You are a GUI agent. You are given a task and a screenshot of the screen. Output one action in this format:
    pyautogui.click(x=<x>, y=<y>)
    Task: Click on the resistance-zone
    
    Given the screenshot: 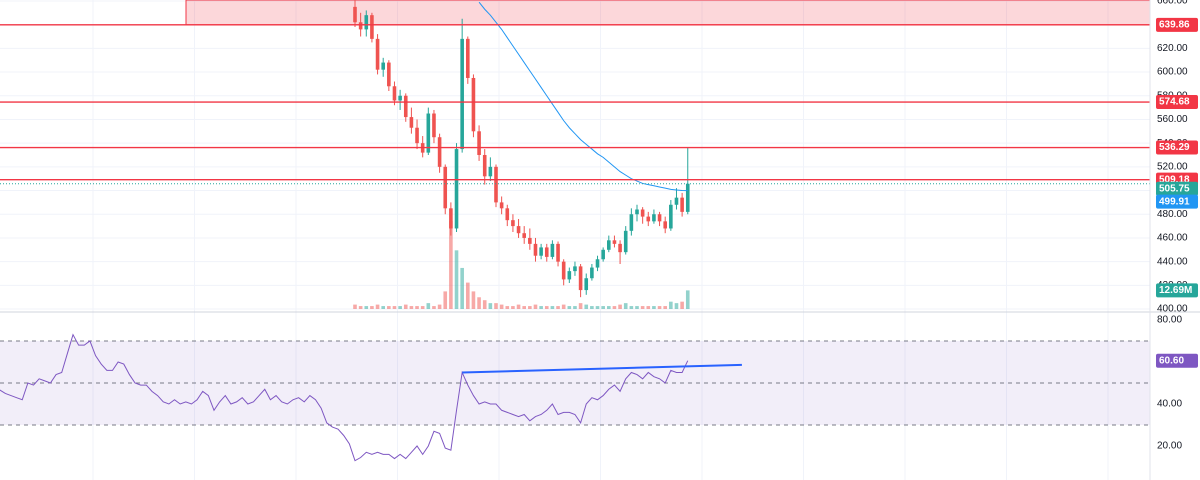 What is the action you would take?
    pyautogui.click(x=668, y=13)
    